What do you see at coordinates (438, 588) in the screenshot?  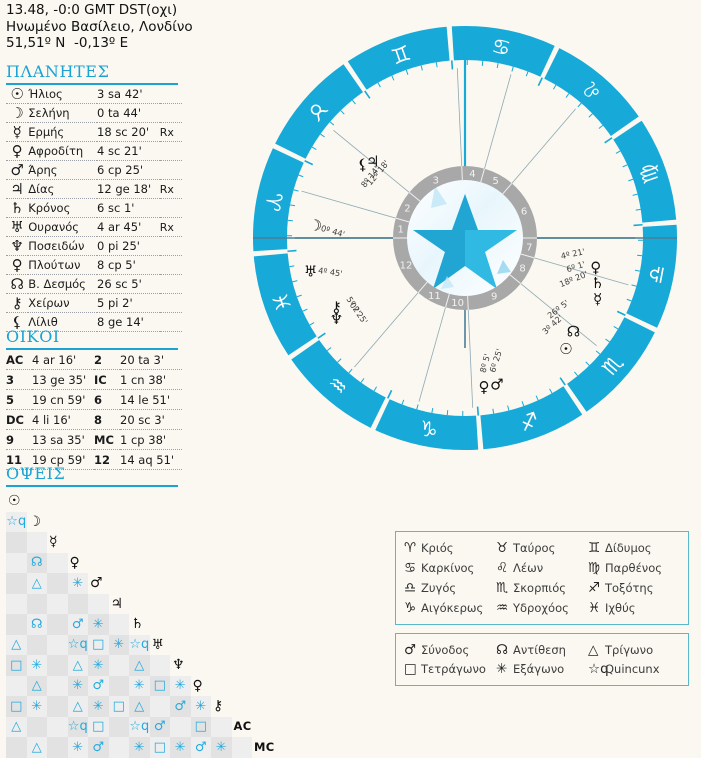 I see `sign-legend-label: Ζυγός` at bounding box center [438, 588].